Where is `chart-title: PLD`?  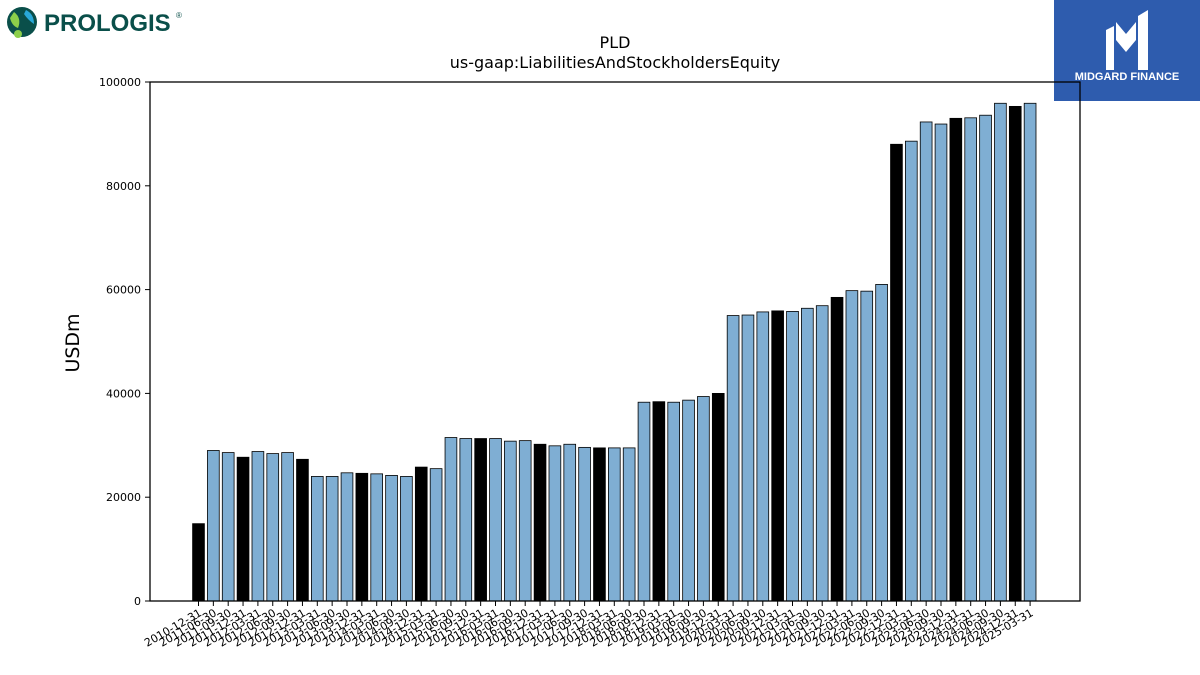 chart-title: PLD is located at coordinates (615, 42).